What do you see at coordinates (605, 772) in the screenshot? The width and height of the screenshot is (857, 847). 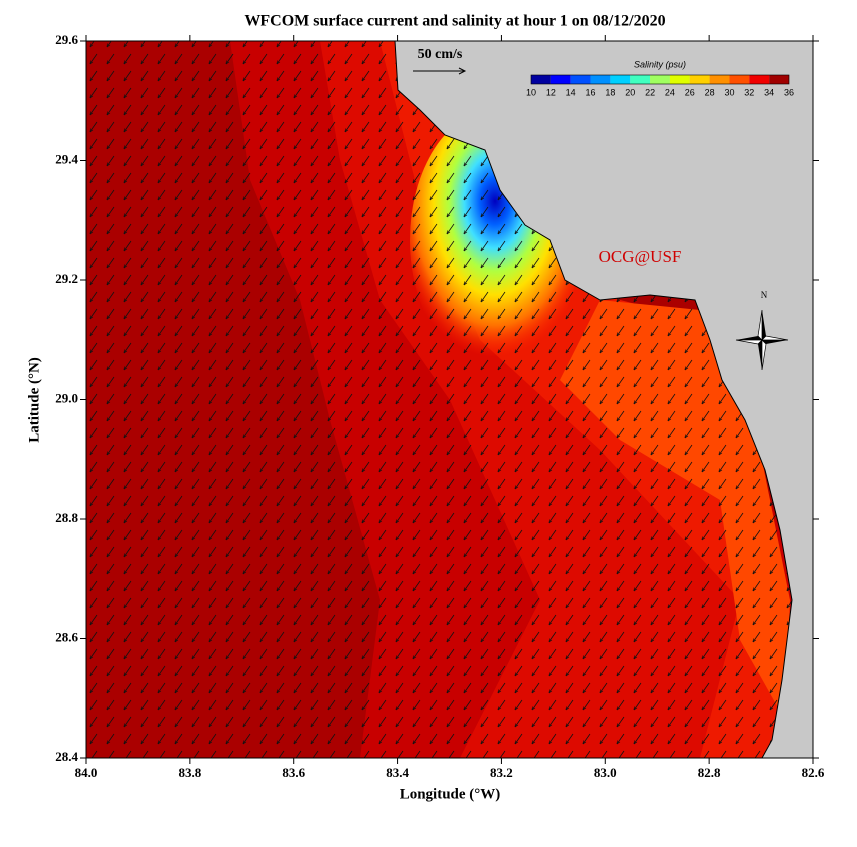 I see `x-tick-label: 83.0` at bounding box center [605, 772].